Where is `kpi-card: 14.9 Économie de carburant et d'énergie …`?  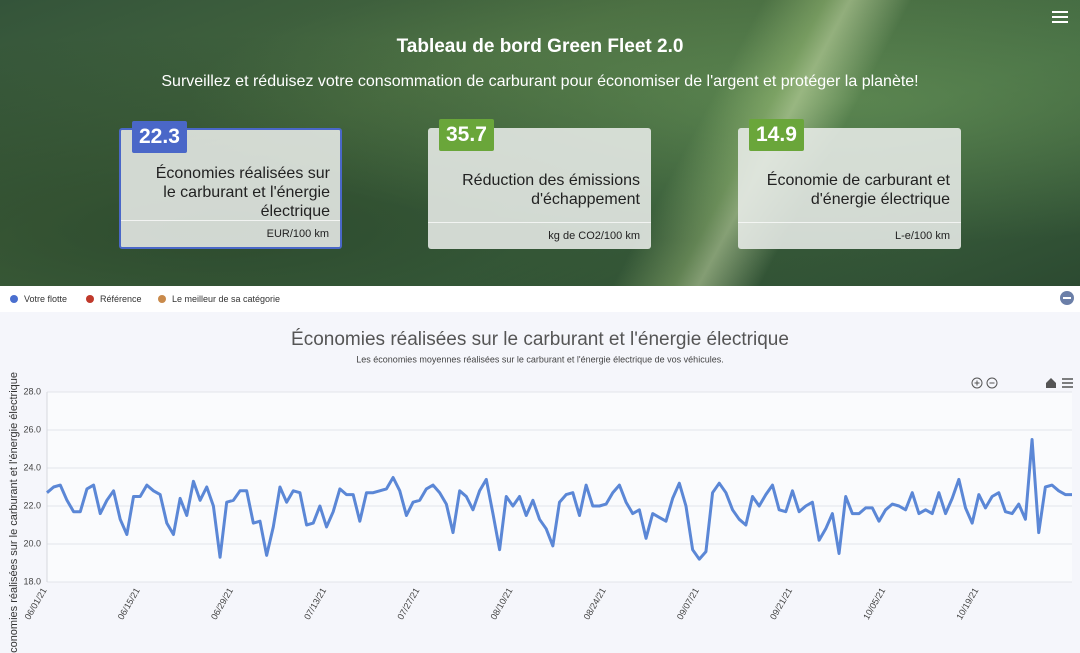
kpi-card: 14.9 Économie de carburant et d'énergie … is located at coordinates (849, 184).